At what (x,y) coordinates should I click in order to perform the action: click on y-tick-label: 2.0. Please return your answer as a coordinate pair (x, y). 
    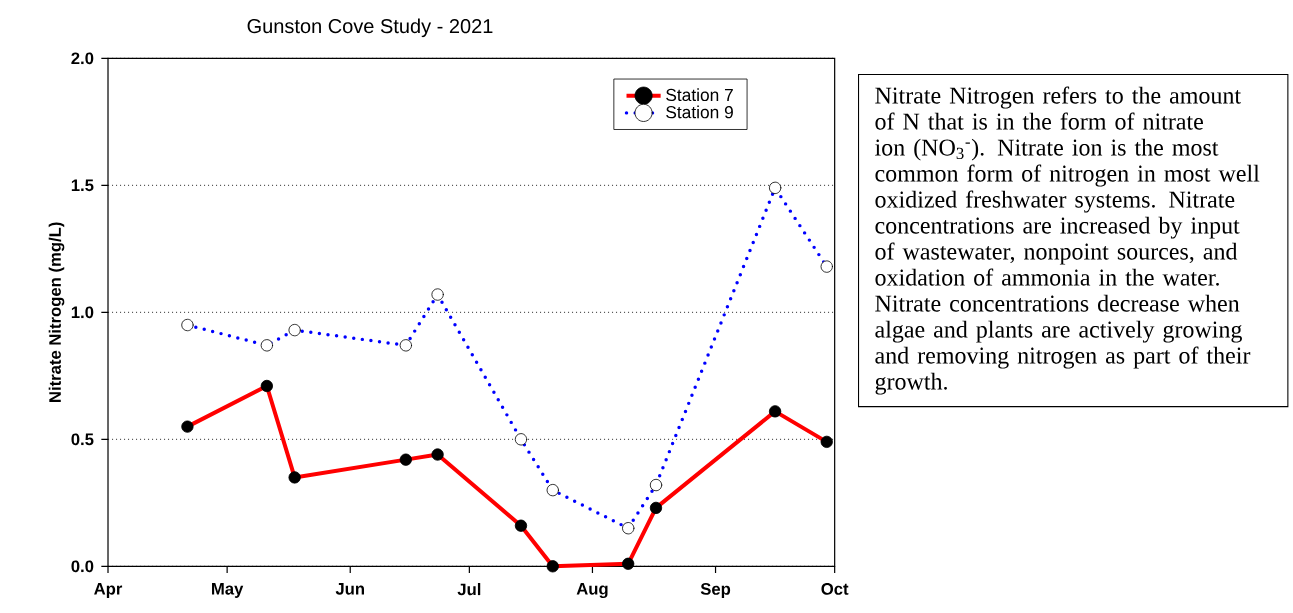
    Looking at the image, I should click on (82, 58).